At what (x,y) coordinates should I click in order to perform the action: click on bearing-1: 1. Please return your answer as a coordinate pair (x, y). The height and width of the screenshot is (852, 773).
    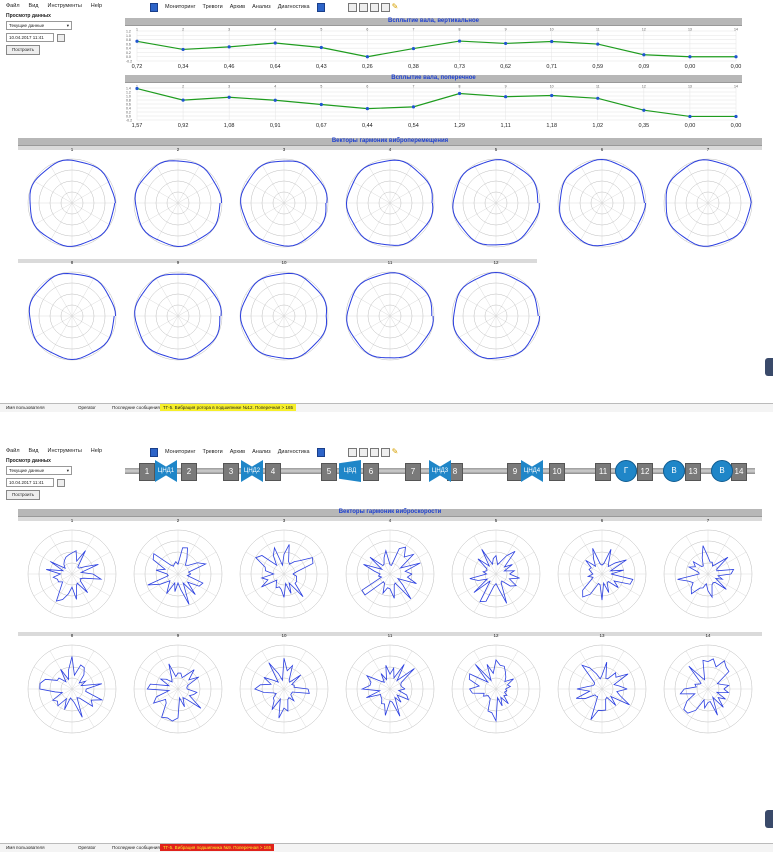
    Looking at the image, I should click on (147, 472).